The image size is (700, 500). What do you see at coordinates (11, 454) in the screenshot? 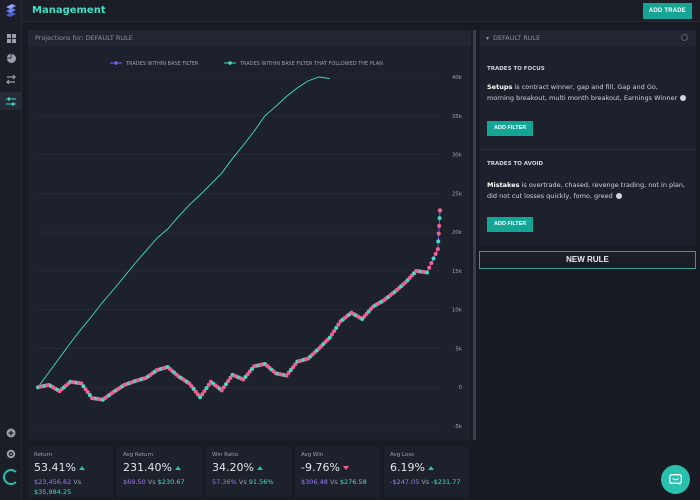
I see `settings-gear-icon` at bounding box center [11, 454].